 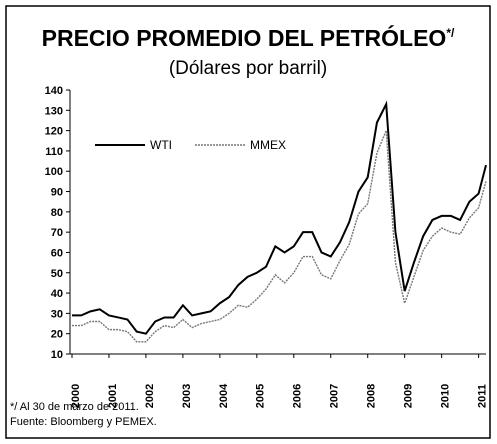 What do you see at coordinates (244, 37) in the screenshot?
I see `title-text: PRECIO PROMEDIO DEL PETRÓLEO` at bounding box center [244, 37].